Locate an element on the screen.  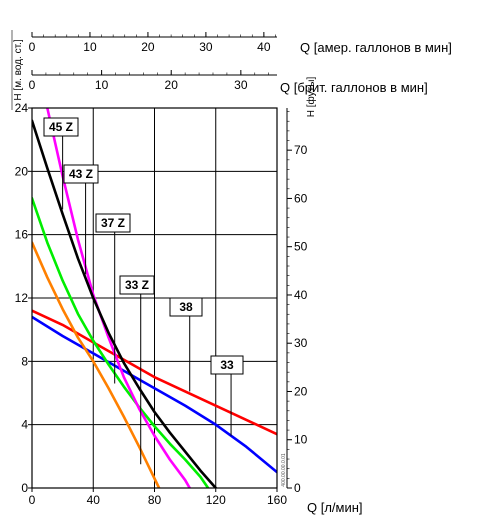
y-tick-label: 12 is located at coordinates (22, 298).